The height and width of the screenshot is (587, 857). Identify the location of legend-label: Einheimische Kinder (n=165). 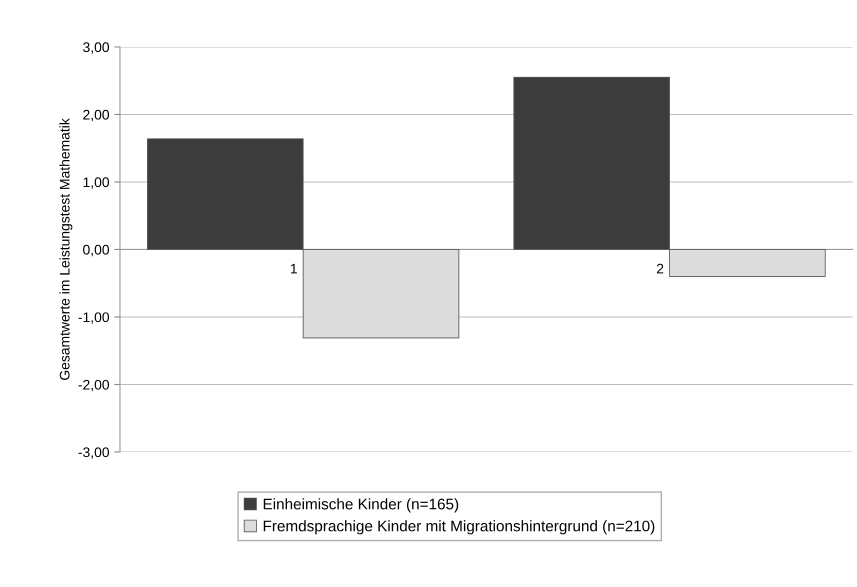
(361, 505).